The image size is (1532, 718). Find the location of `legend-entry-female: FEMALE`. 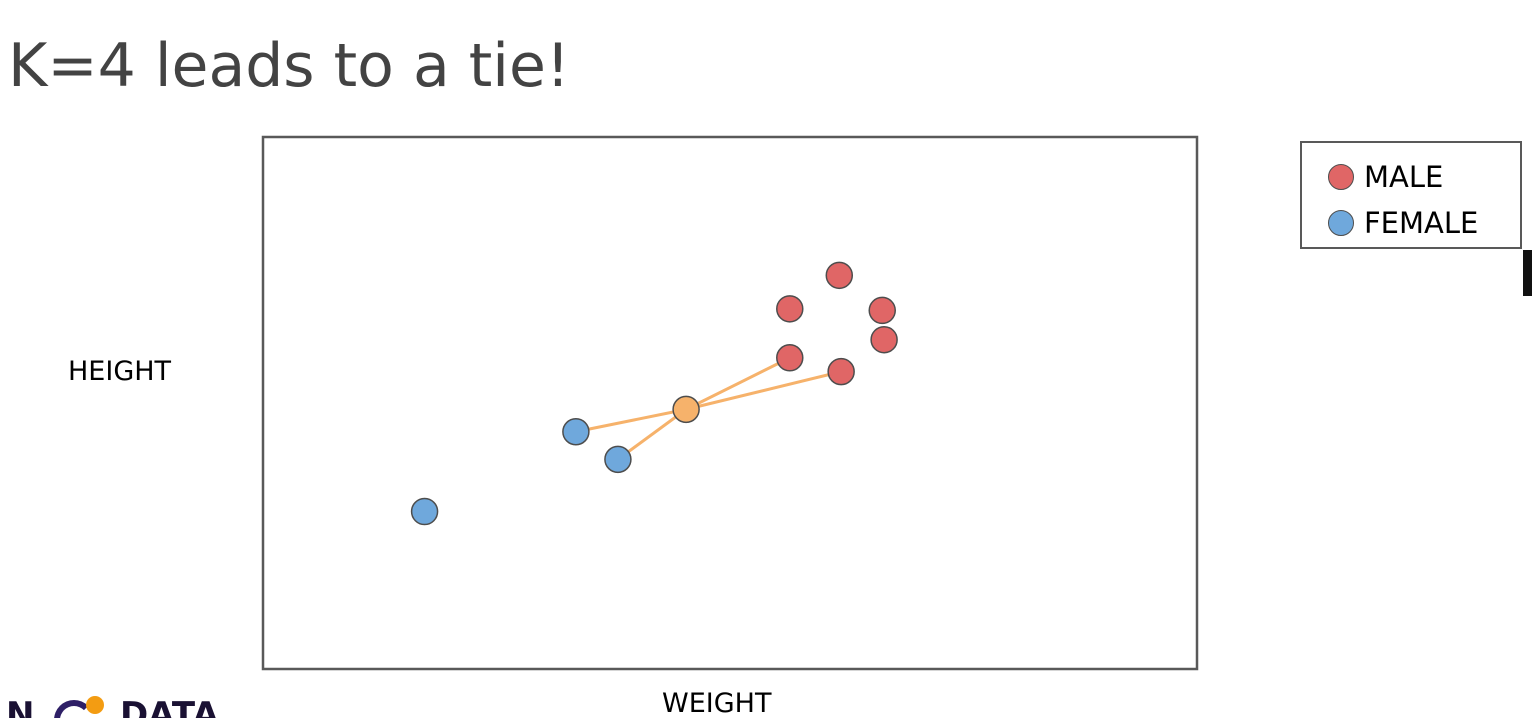

legend-entry-female: FEMALE is located at coordinates (1403, 223).